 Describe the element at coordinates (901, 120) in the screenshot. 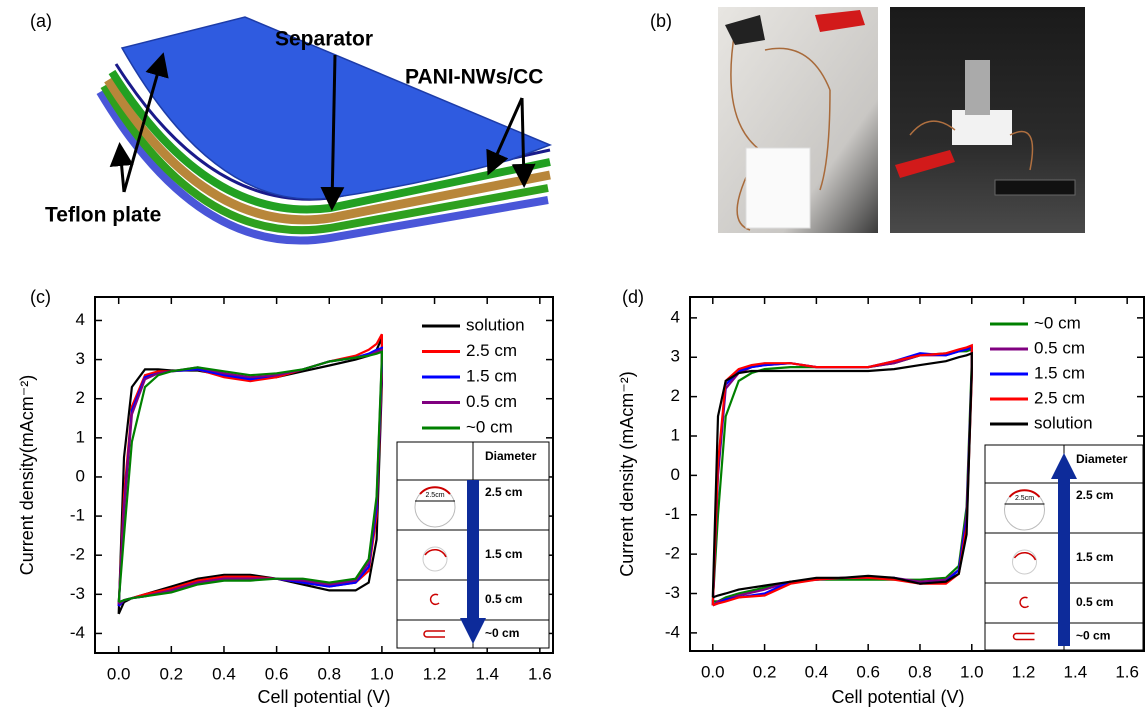

I see `photos` at that location.